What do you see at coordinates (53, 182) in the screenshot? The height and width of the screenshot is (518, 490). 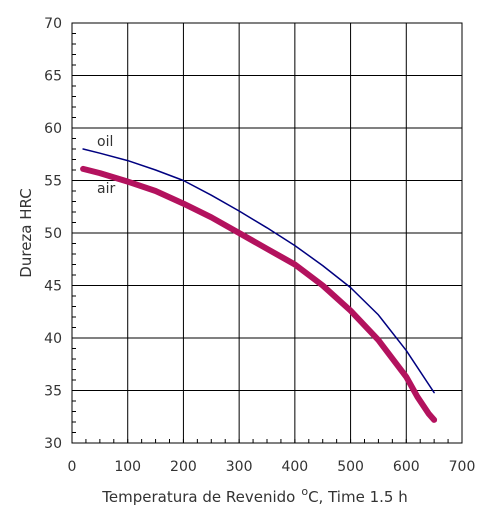 I see `y-tick-label: 55` at bounding box center [53, 182].